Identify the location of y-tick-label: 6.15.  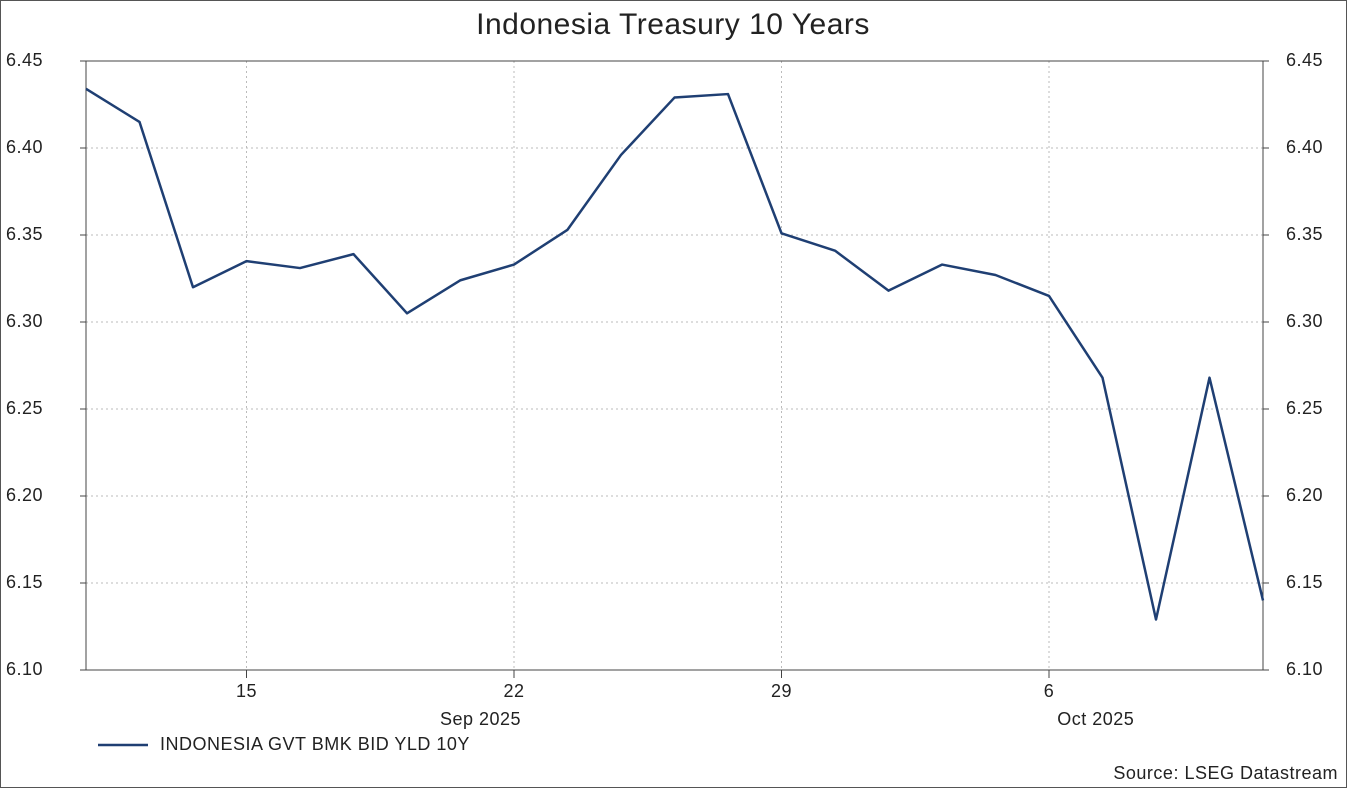
(24, 582).